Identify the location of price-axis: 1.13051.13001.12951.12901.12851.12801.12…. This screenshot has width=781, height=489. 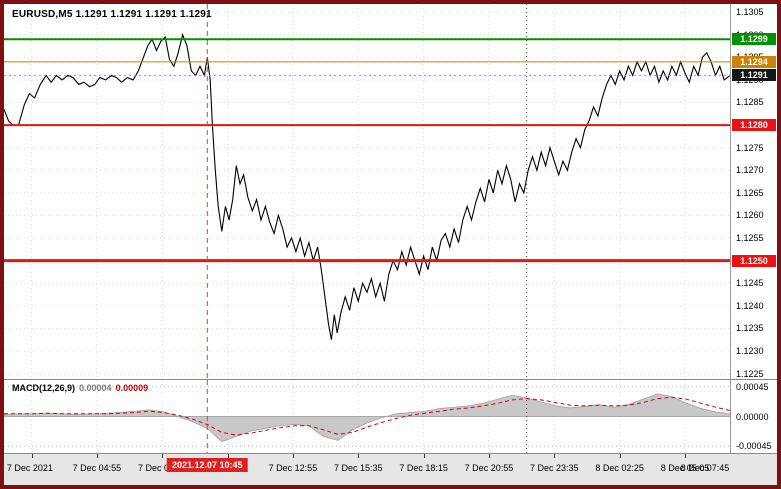
(753, 191).